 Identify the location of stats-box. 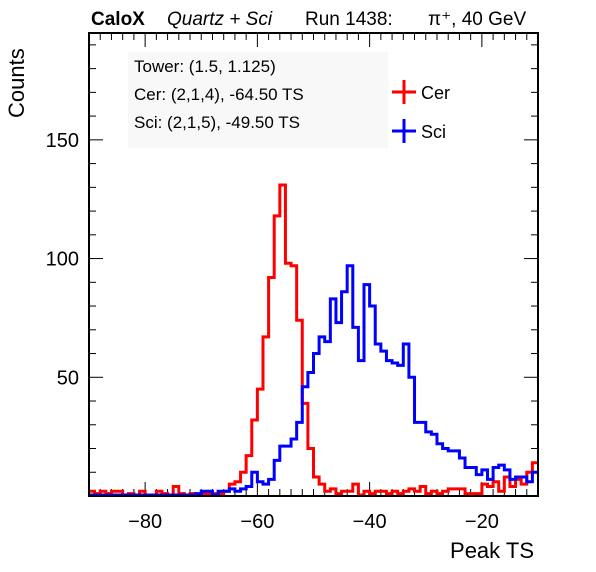
(258, 100).